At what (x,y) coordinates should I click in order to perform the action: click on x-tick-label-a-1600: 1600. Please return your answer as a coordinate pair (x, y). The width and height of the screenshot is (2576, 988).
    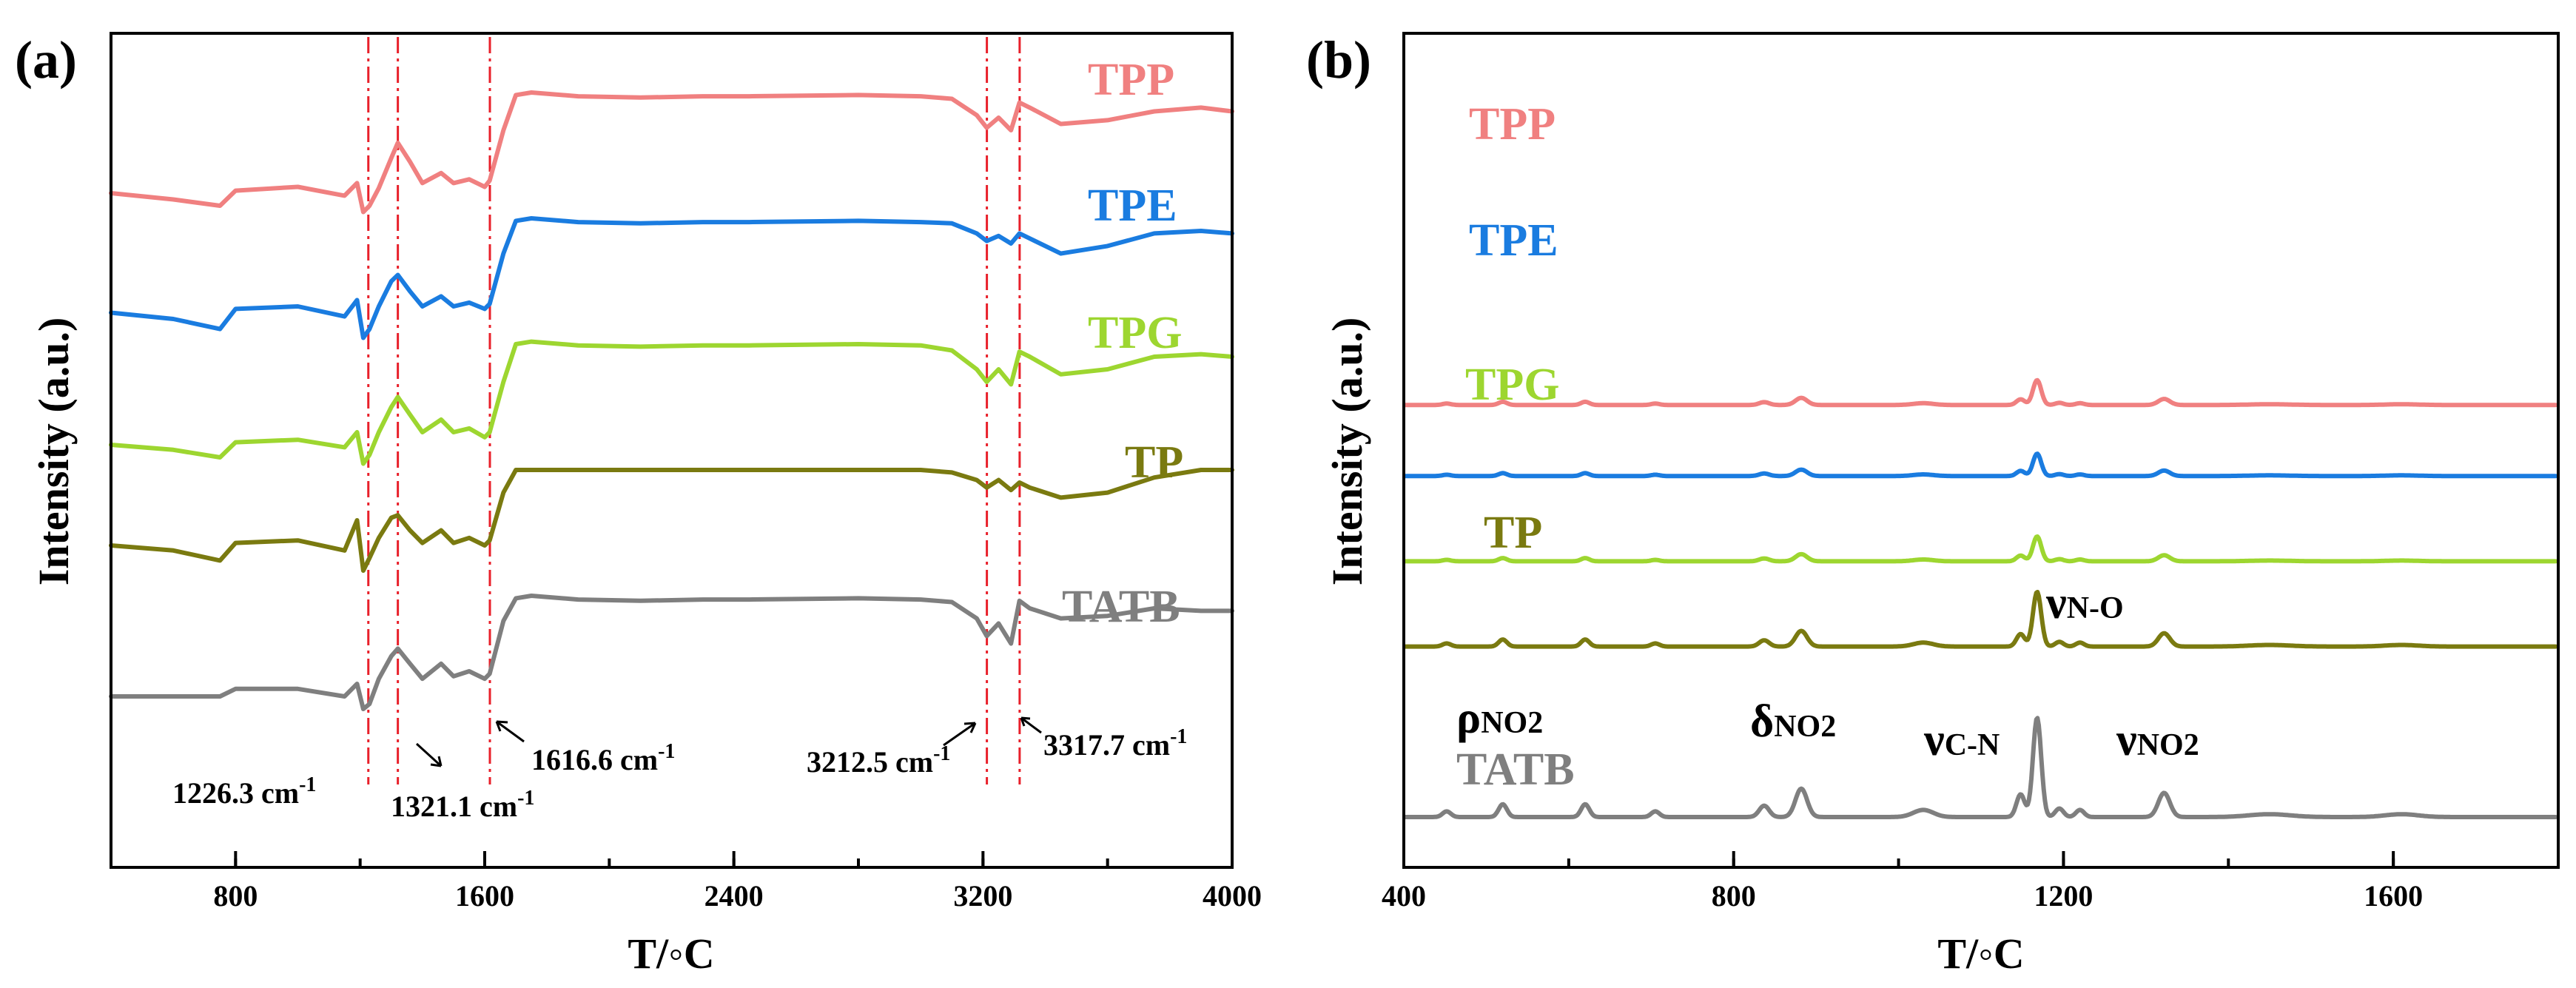
    Looking at the image, I should click on (484, 896).